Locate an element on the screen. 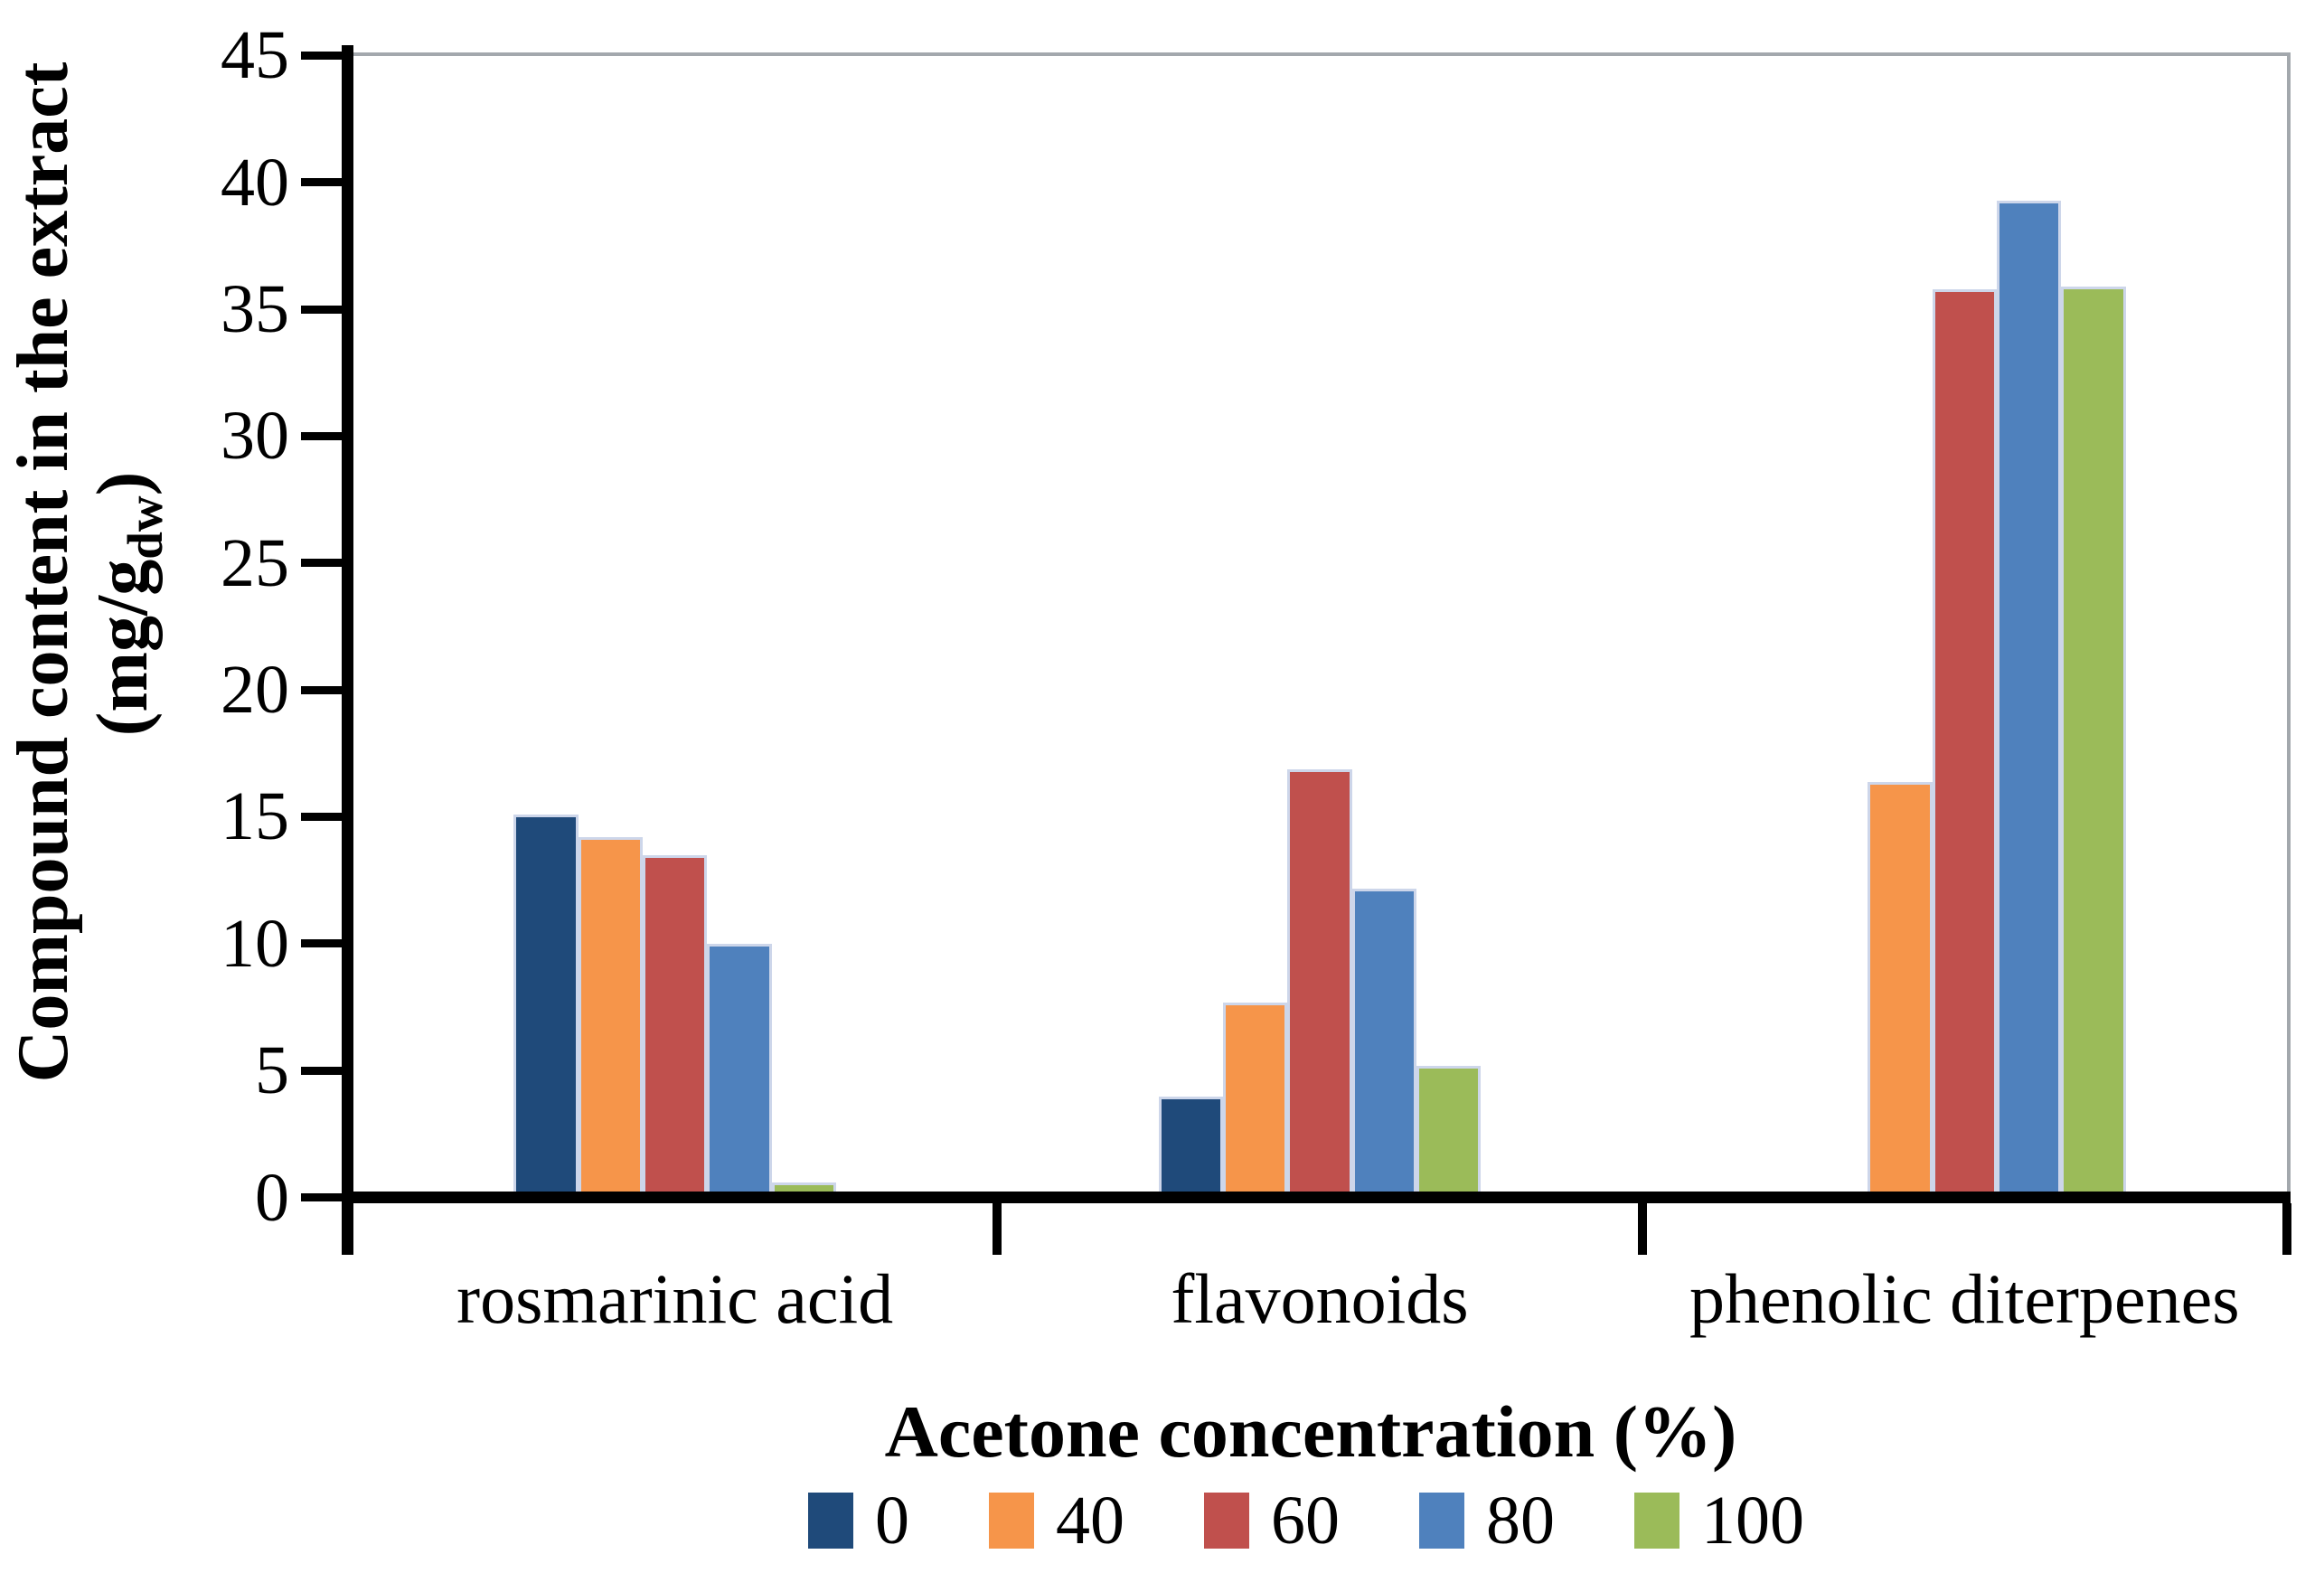 Image resolution: width=2324 pixels, height=1592 pixels. legend-label: 40 is located at coordinates (1090, 1521).